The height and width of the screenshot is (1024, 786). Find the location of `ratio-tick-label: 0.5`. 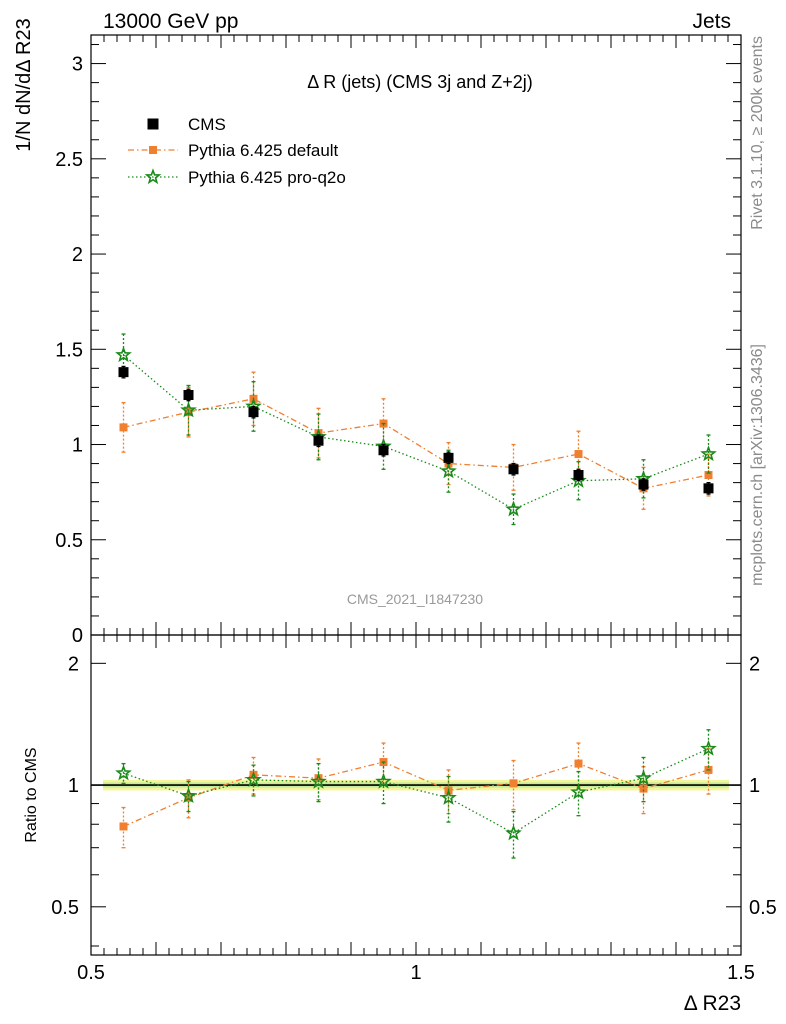

ratio-tick-label: 0.5 is located at coordinates (65, 908).